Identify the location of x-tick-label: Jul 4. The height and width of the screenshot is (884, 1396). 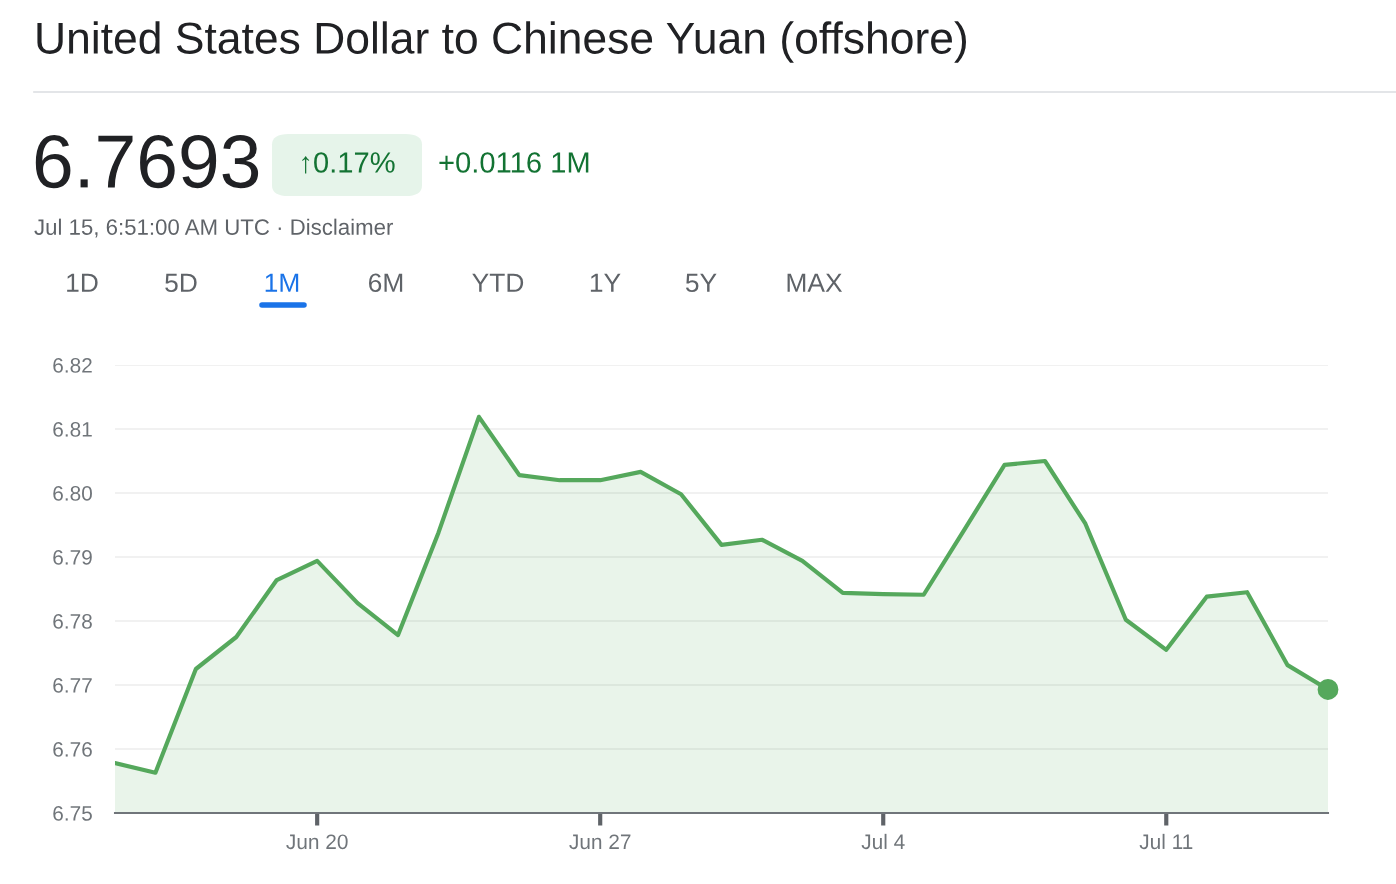
(883, 841).